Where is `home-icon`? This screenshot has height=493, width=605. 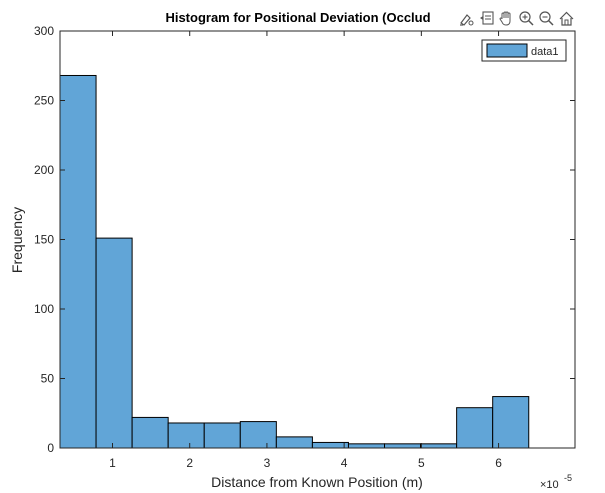
home-icon is located at coordinates (566, 18).